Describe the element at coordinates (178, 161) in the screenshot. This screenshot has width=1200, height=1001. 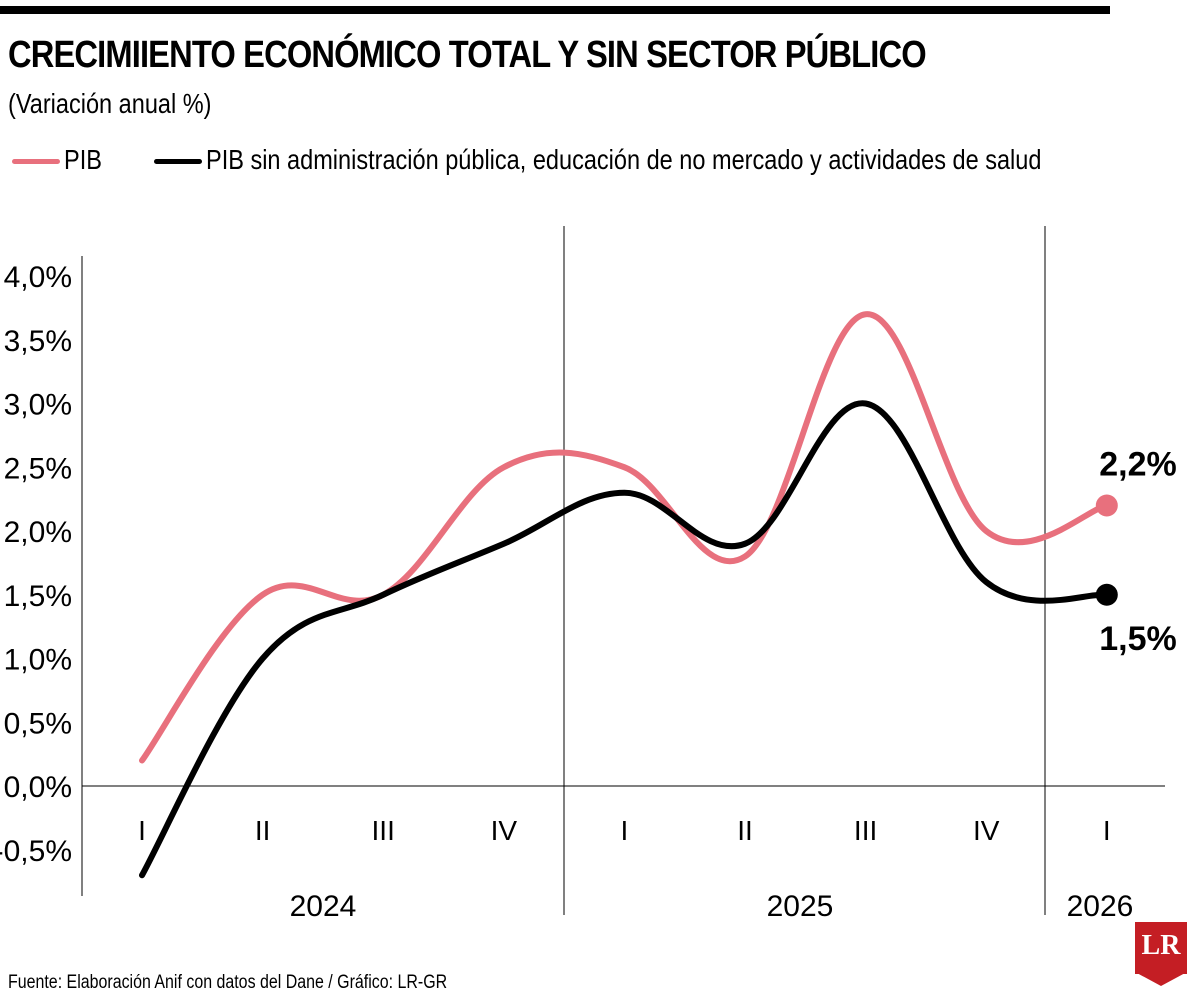
I see `legend-swatch-pib-sin-sector-publico` at that location.